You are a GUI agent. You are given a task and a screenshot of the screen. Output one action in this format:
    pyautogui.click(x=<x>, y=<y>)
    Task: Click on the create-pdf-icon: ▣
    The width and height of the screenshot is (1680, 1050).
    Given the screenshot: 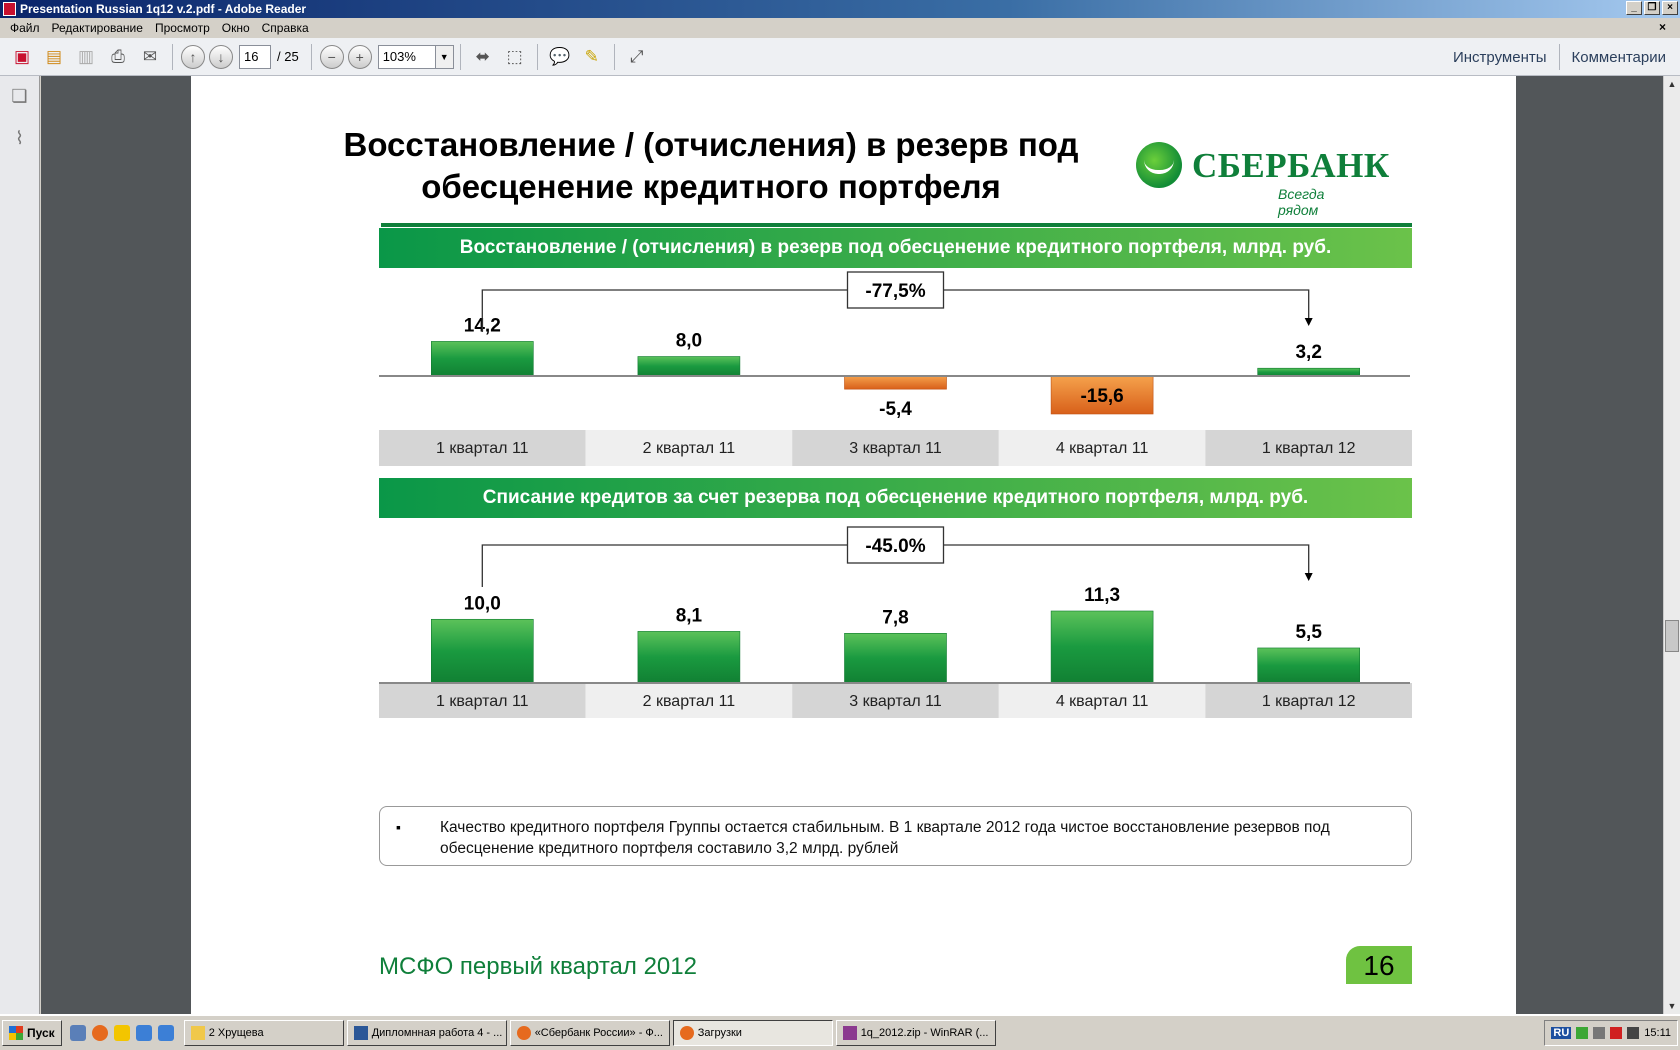 What is the action you would take?
    pyautogui.click(x=22, y=56)
    